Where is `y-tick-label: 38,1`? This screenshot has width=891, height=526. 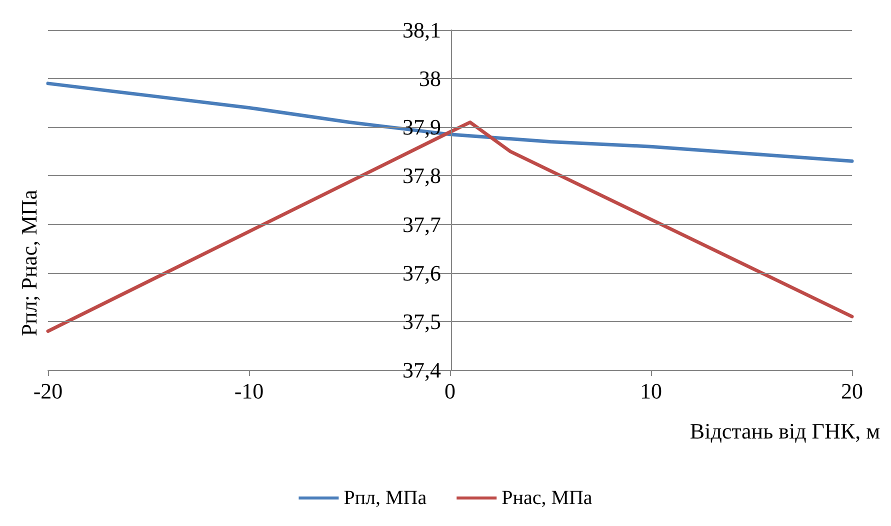
y-tick-label: 38,1 is located at coordinates (421, 30).